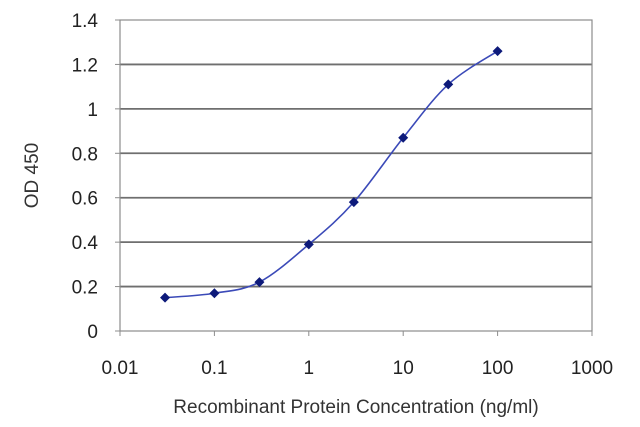 This screenshot has width=640, height=427. I want to click on y-tick-label: 0.6, so click(85, 199).